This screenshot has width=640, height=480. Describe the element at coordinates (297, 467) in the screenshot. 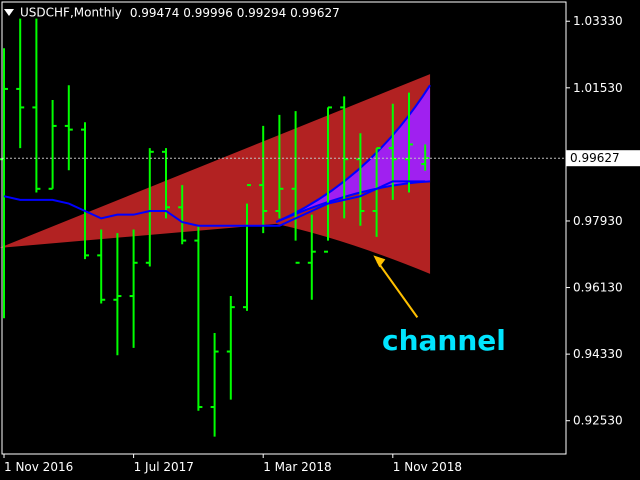

I see `x-tick-label: 1 Mar 2018` at that location.